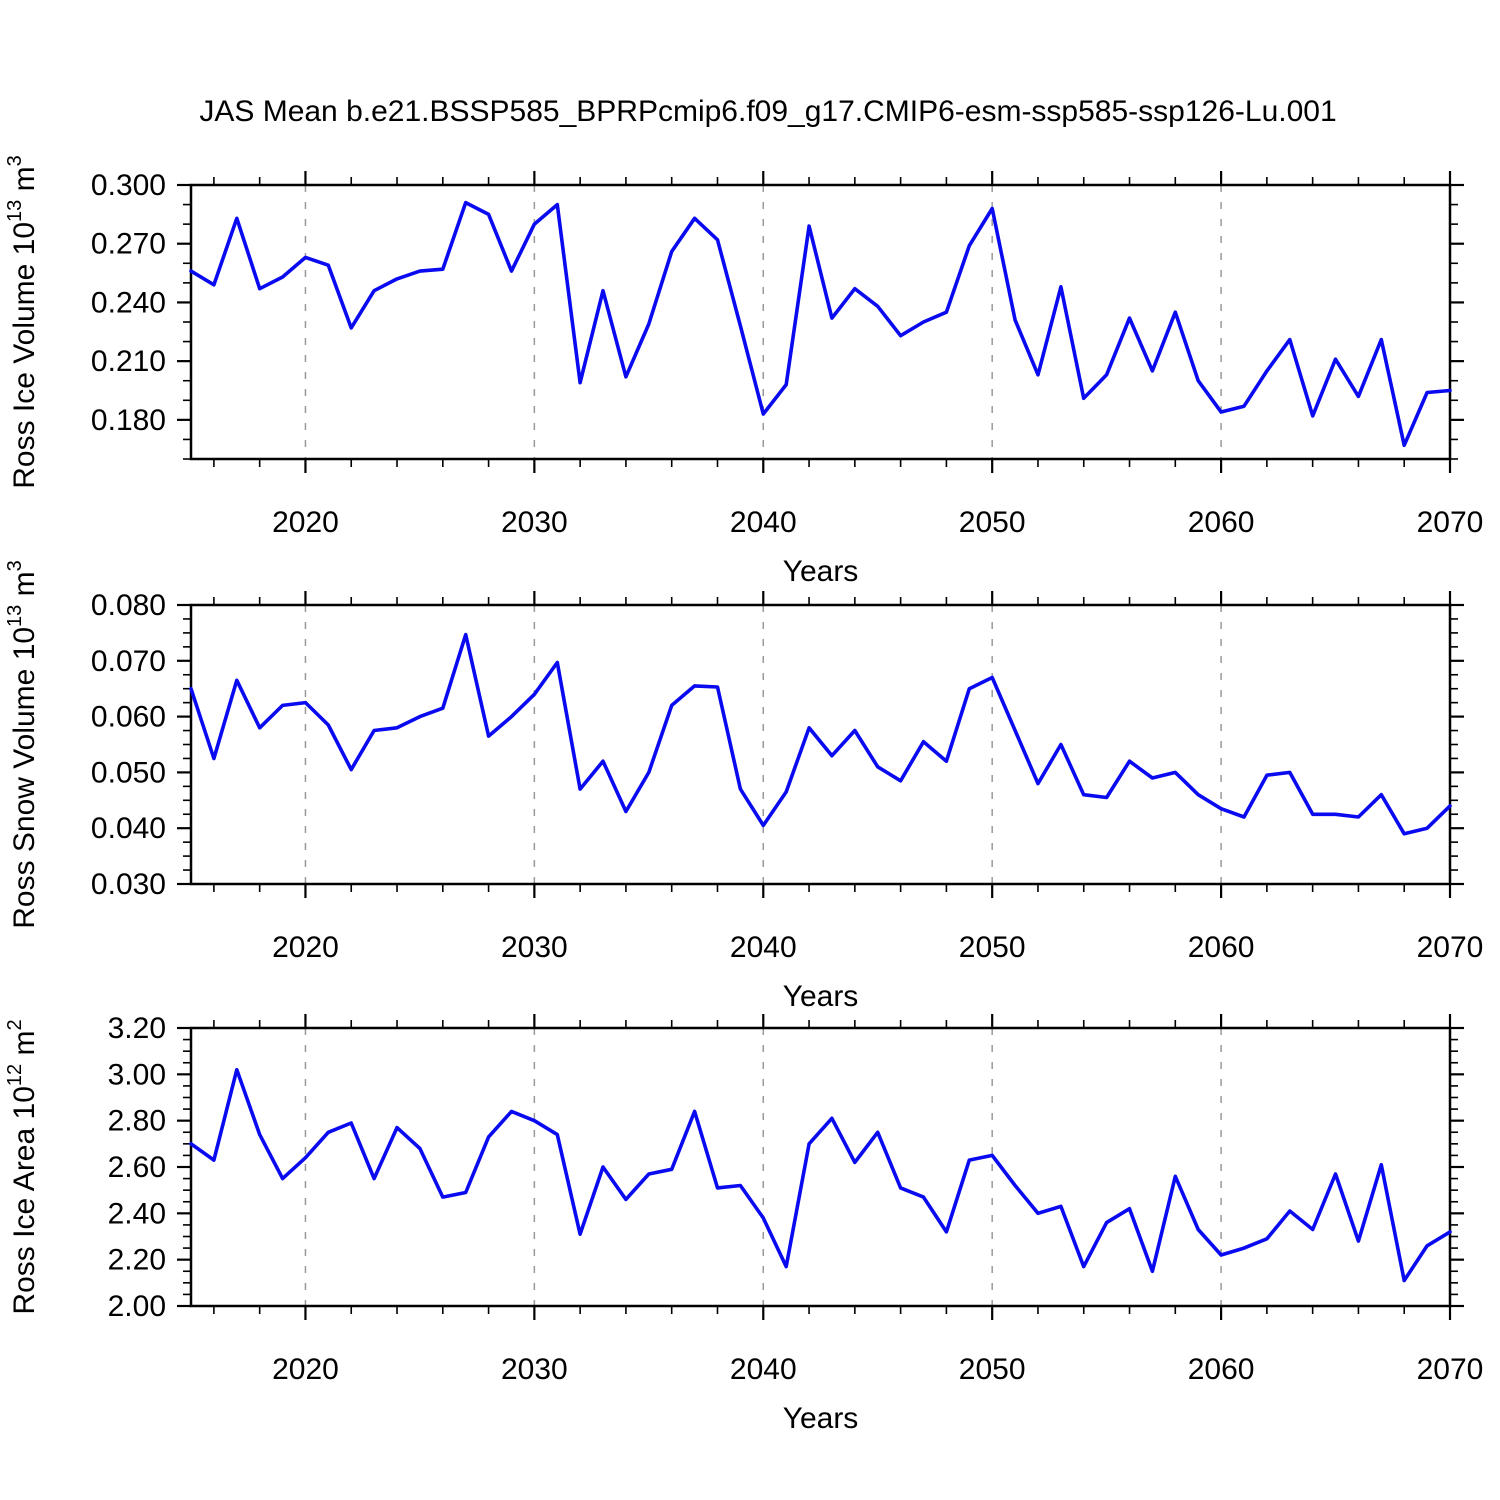 This screenshot has height=1500, width=1500. Describe the element at coordinates (820, 734) in the screenshot. I see `ross-snow-volume-line` at that location.